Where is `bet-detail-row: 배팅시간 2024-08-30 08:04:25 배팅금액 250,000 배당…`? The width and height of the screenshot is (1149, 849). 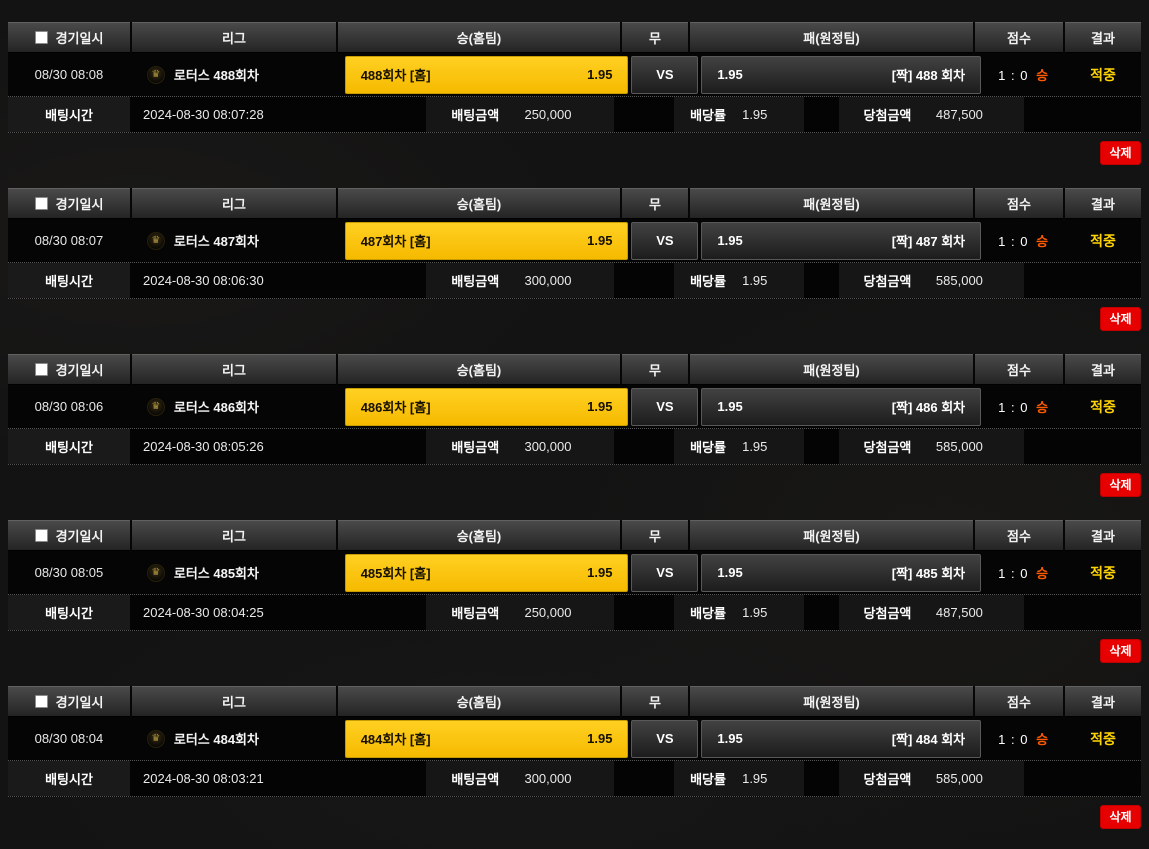
bet-detail-row: 배팅시간 2024-08-30 08:04:25 배팅금액 250,000 배당… is located at coordinates (574, 612).